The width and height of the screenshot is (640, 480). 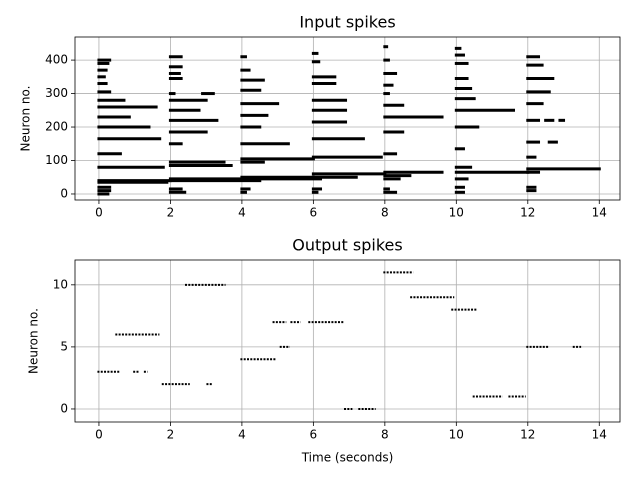 I want to click on chart-title: Output spikes, so click(x=347, y=245).